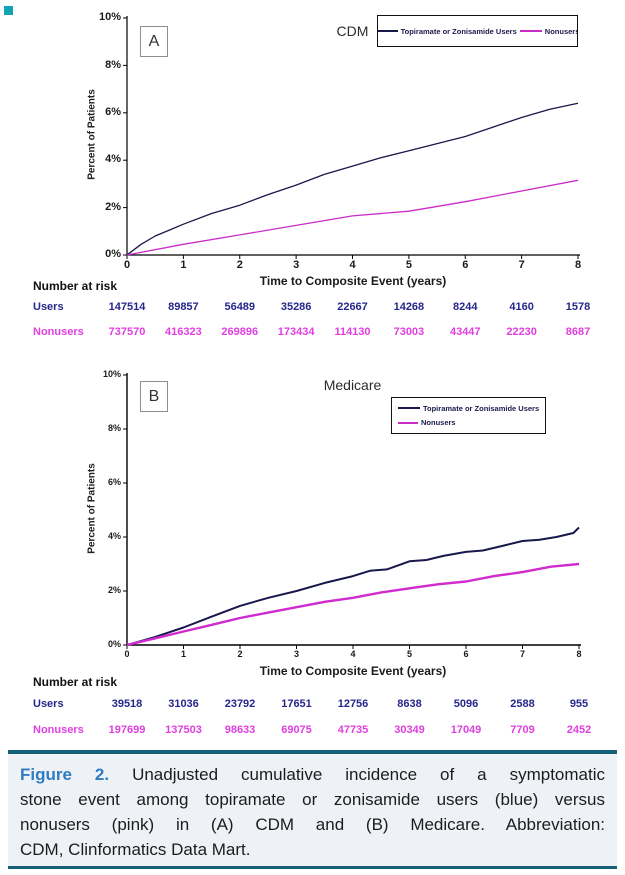 The width and height of the screenshot is (625, 875). I want to click on risk-count: 17651, so click(296, 704).